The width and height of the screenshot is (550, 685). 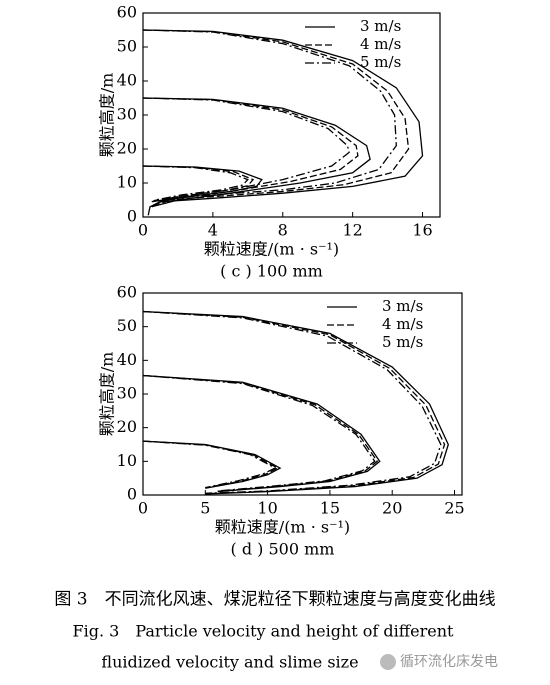 I want to click on x-tick-label: 10, so click(x=267, y=508).